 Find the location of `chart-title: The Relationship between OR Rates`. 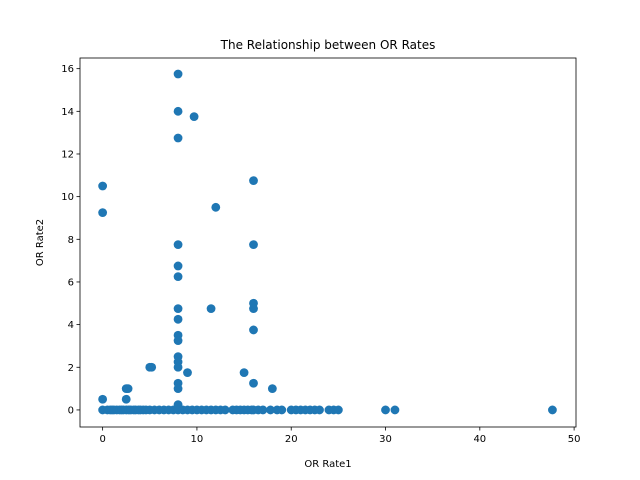

chart-title: The Relationship between OR Rates is located at coordinates (328, 45).